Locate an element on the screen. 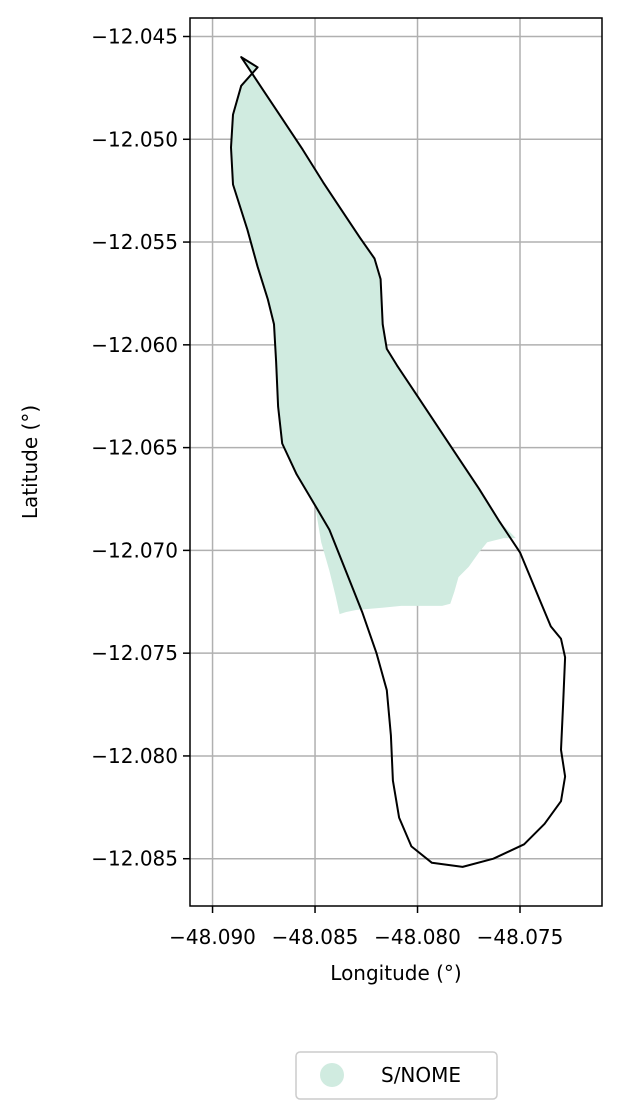  legend: S/NOME is located at coordinates (396, 1075).